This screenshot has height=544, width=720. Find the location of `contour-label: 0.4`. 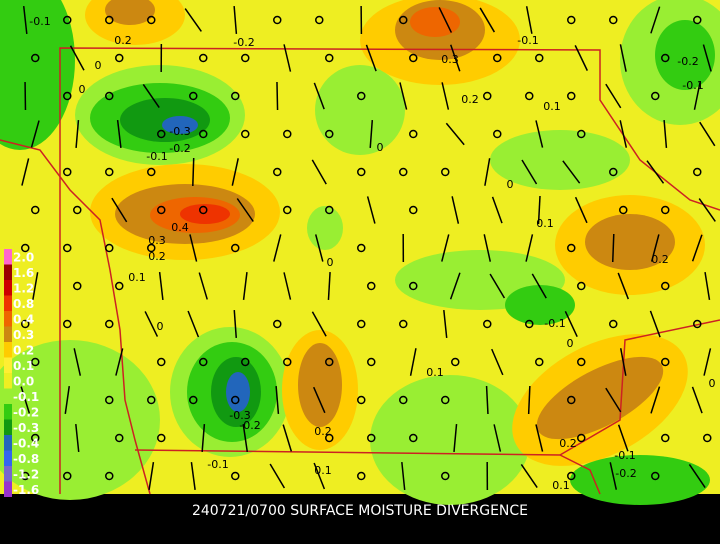

contour-label: 0.4 is located at coordinates (180, 227).